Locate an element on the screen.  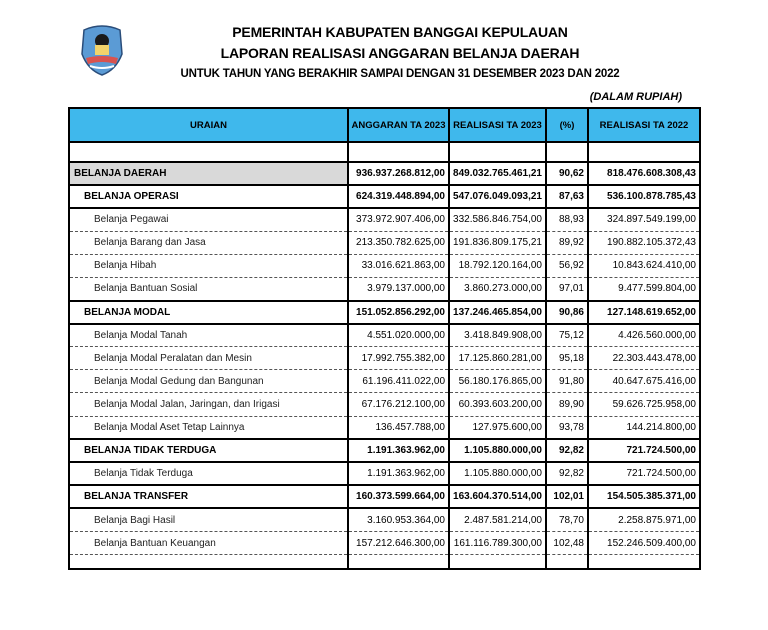
percent-cell: 88,93 is located at coordinates (567, 220).